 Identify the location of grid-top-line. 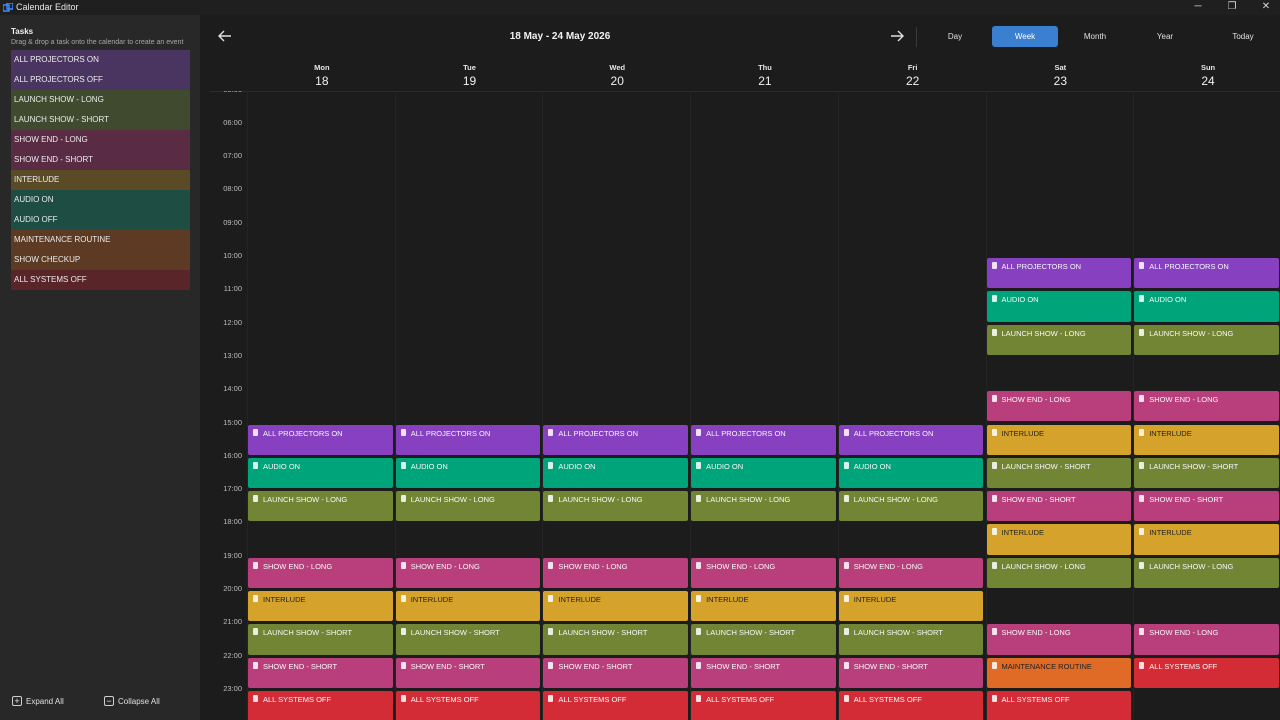
(745, 91).